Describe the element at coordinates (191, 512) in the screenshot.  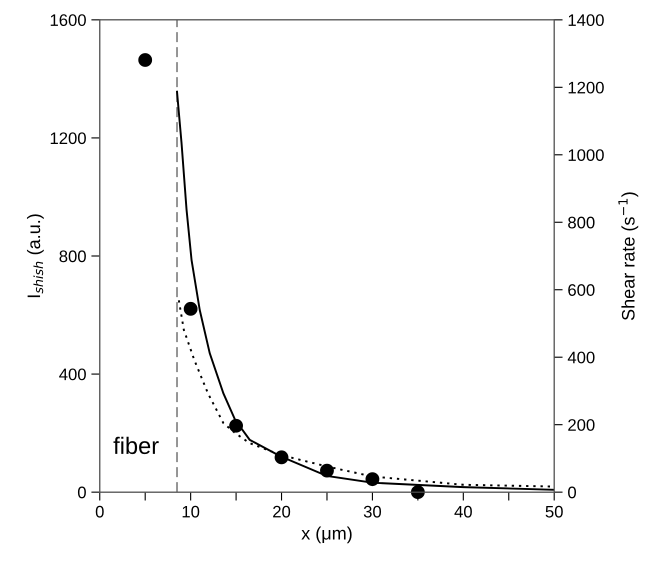
I see `x-tick-label: 10` at that location.